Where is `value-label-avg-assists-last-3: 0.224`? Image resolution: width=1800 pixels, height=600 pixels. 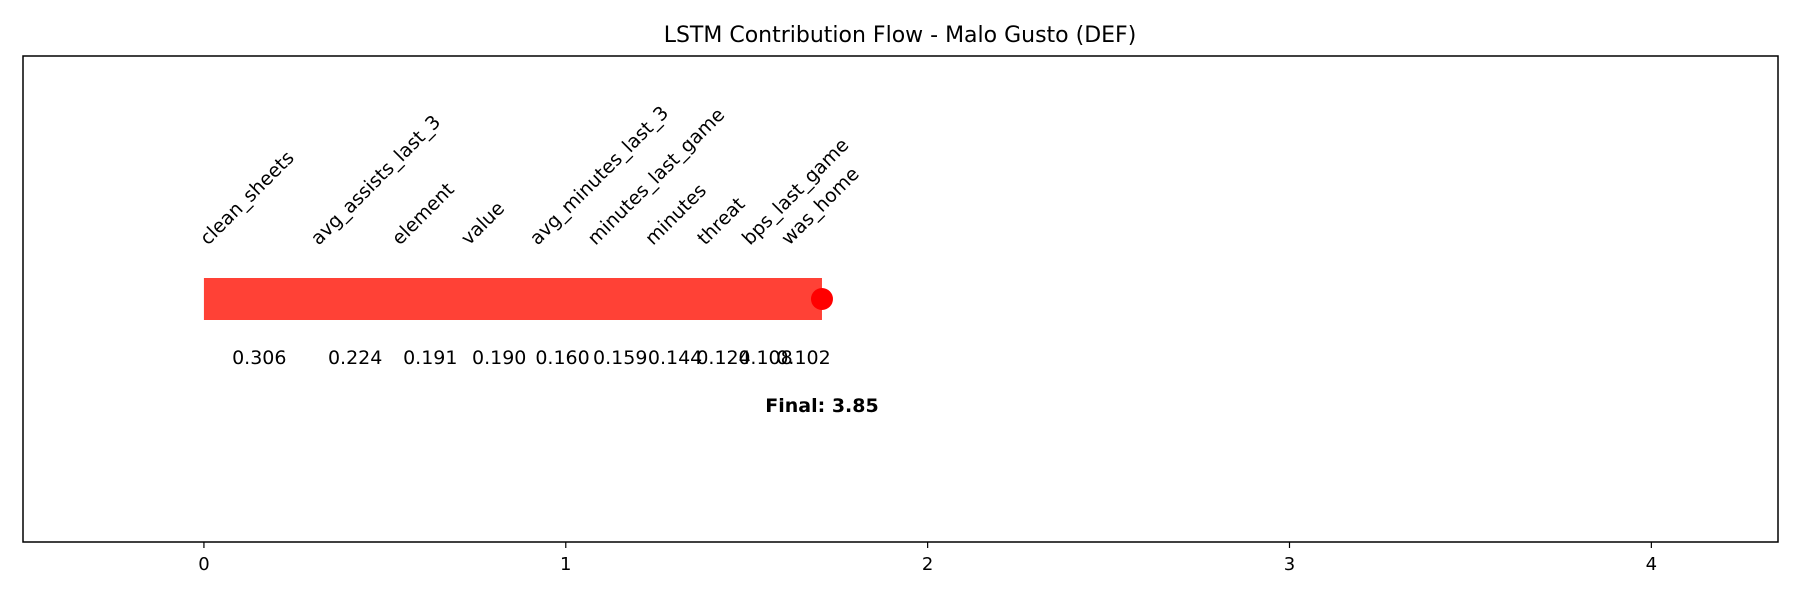 value-label-avg-assists-last-3: 0.224 is located at coordinates (355, 358).